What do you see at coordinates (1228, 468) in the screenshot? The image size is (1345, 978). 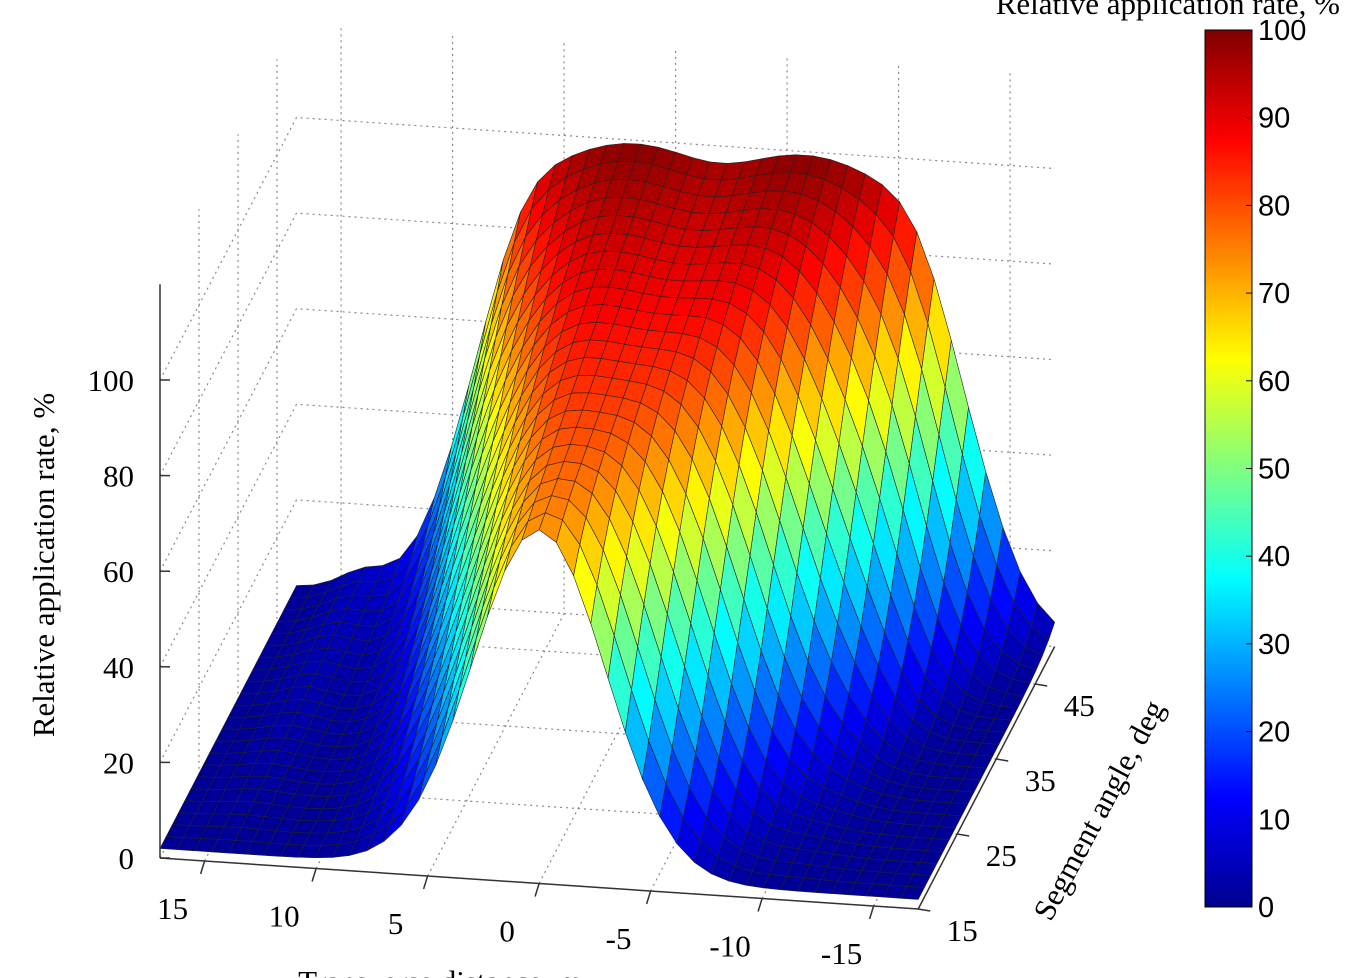 I see `colorbar-gradient` at bounding box center [1228, 468].